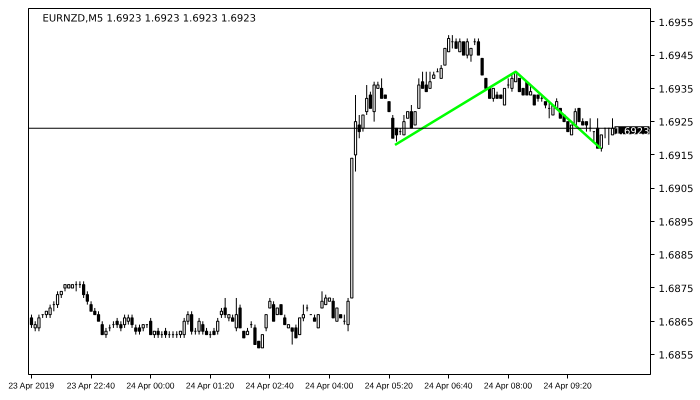 This screenshot has width=700, height=400. Describe the element at coordinates (150, 385) in the screenshot. I see `x-tick-label: 24 Apr 00:00` at that location.